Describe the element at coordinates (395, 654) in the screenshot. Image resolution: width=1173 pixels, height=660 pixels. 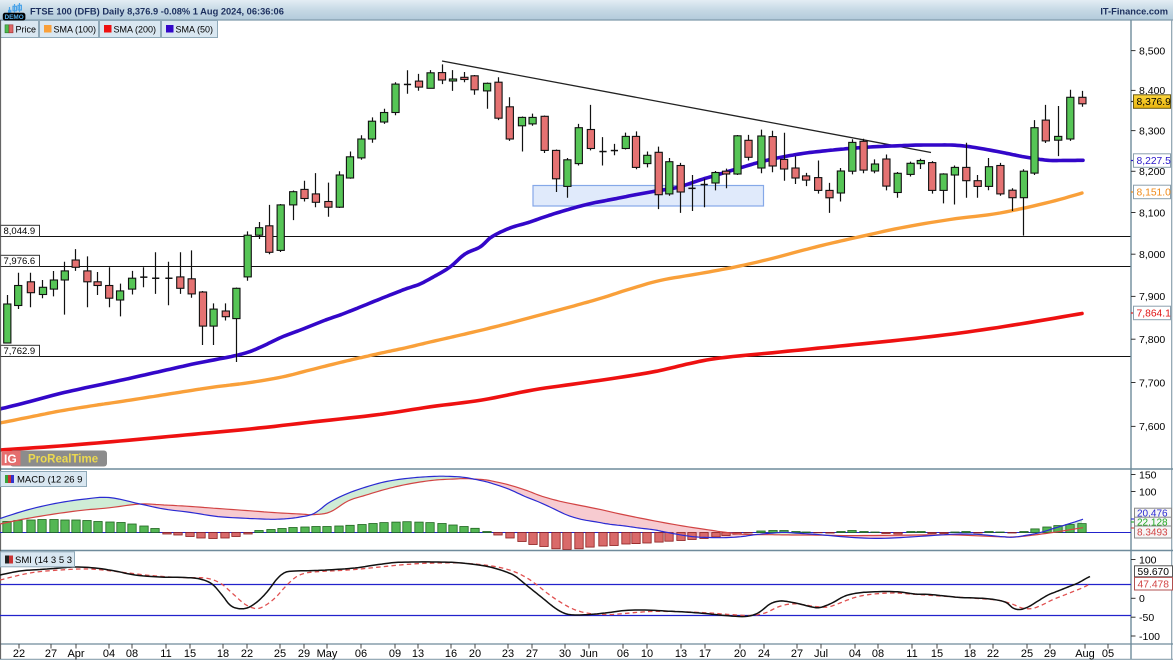
I see `svg-text: 09` at that location.